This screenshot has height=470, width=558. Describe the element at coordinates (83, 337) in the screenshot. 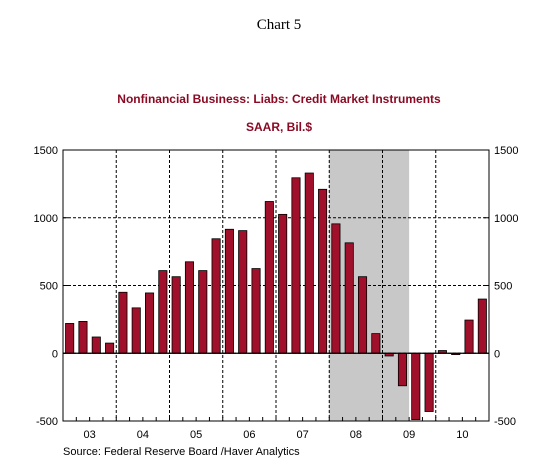

I see `bar-2003Q2` at that location.